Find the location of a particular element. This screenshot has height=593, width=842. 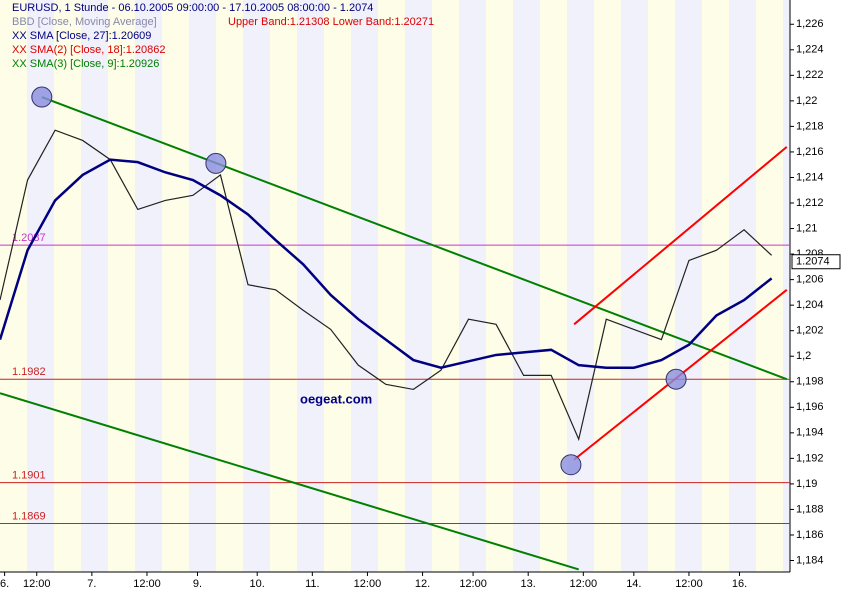

last-price-label: 1.2074 is located at coordinates (813, 262).